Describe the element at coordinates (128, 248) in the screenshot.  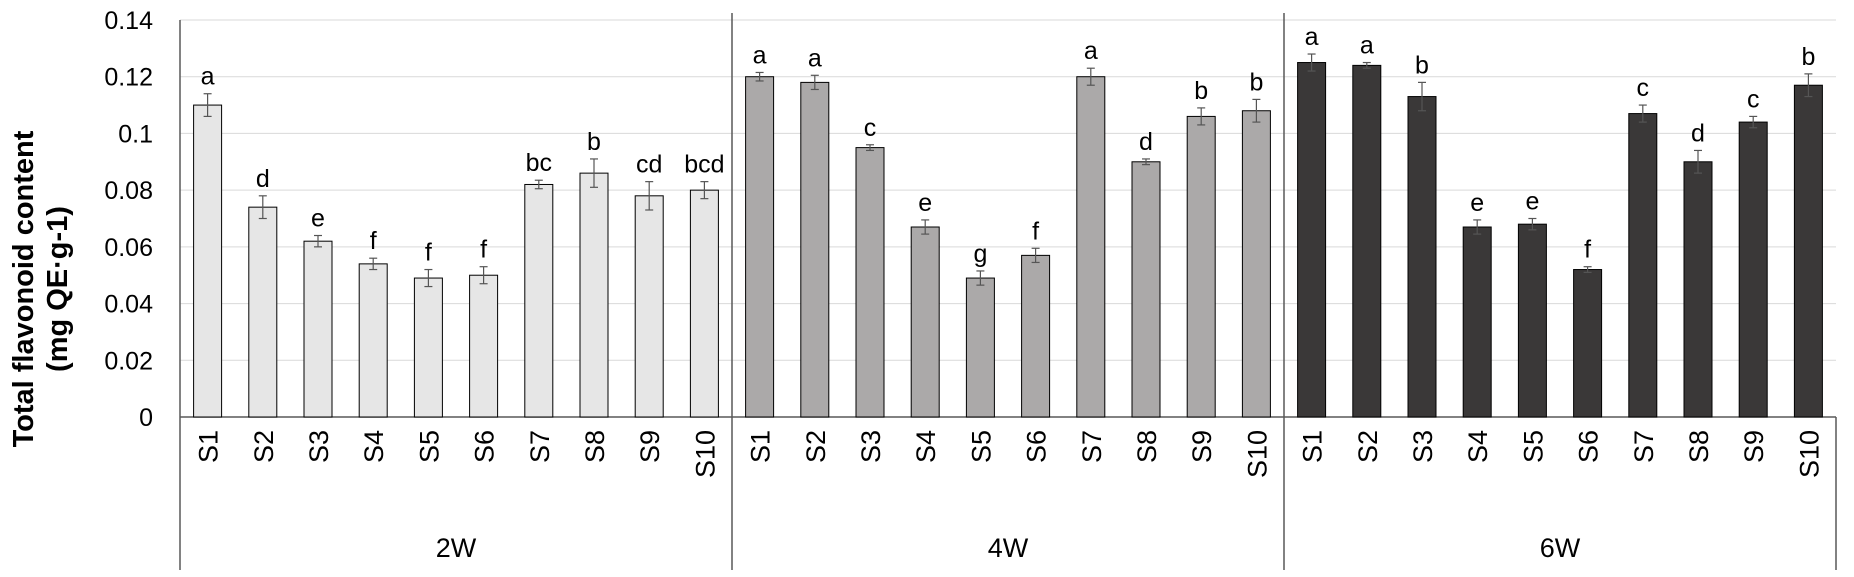
I see `y-tick-label: 0.06` at that location.